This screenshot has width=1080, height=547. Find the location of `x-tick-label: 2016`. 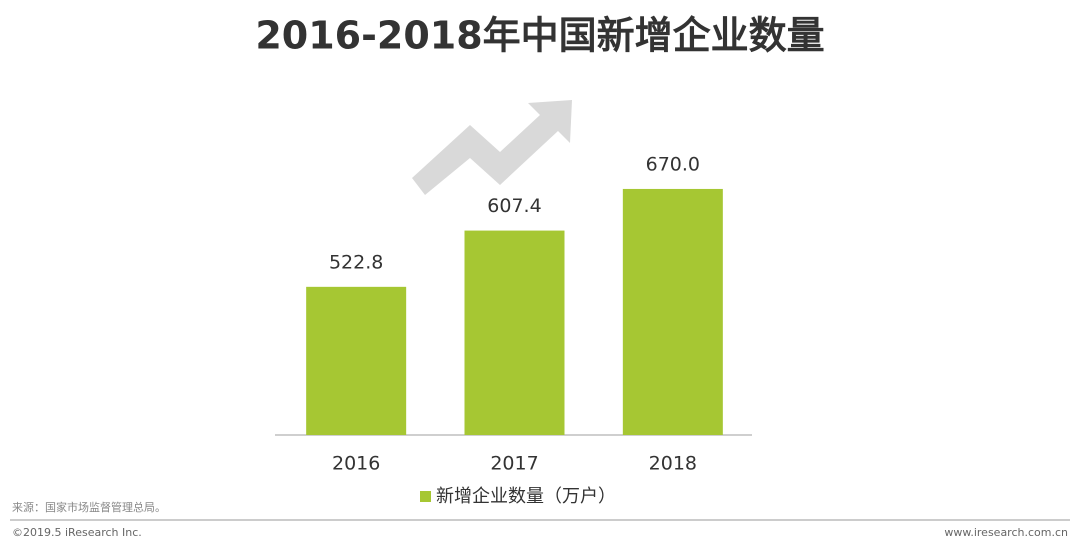

x-tick-label: 2016 is located at coordinates (356, 464).